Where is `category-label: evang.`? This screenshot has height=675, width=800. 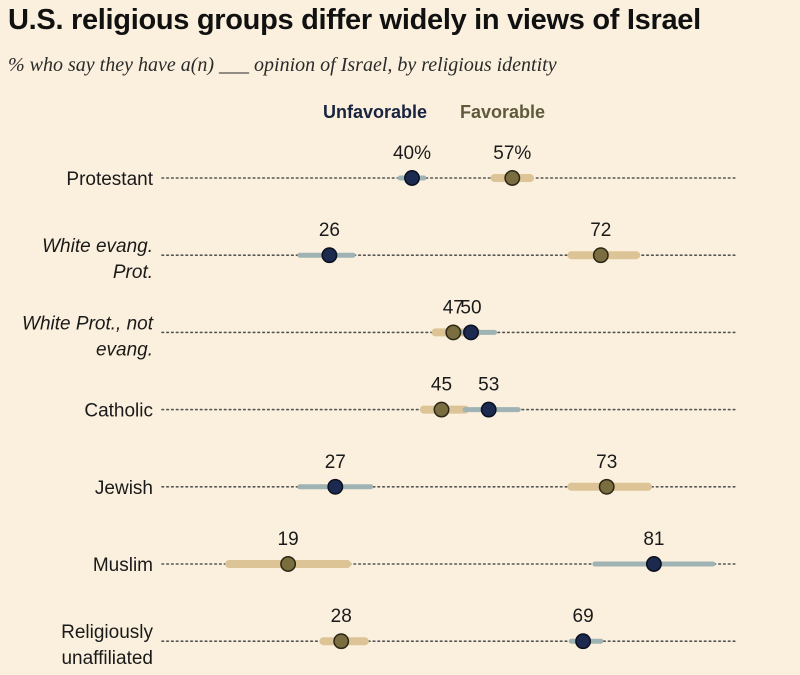
category-label: evang. is located at coordinates (124, 349).